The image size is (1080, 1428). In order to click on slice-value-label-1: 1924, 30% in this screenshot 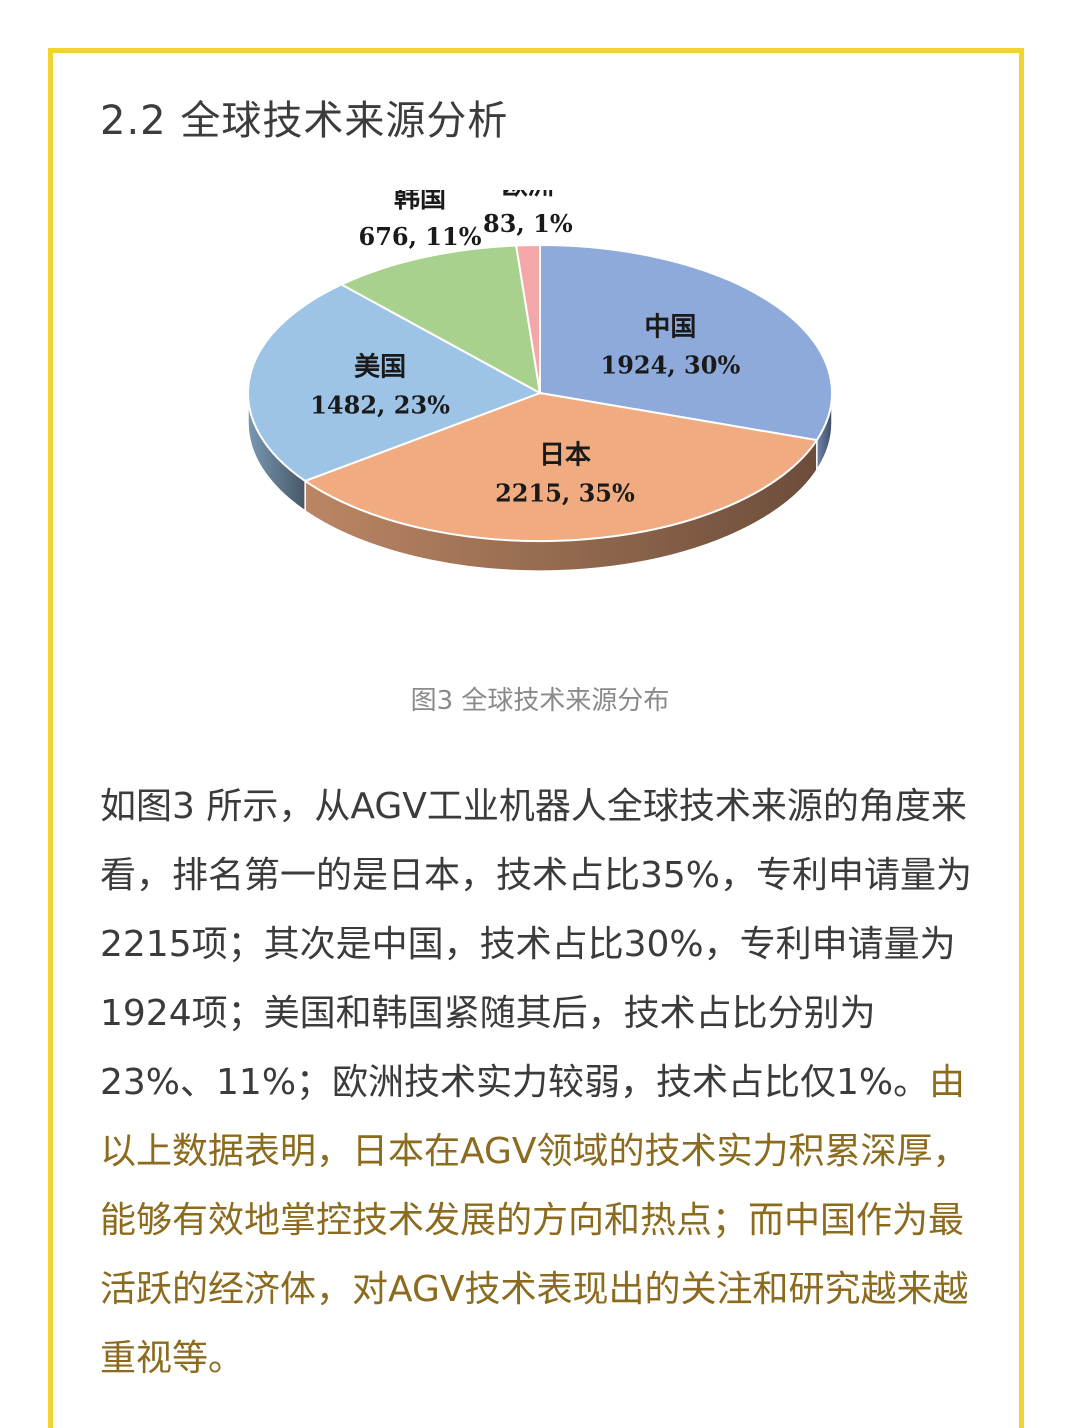, I will do `click(671, 364)`.